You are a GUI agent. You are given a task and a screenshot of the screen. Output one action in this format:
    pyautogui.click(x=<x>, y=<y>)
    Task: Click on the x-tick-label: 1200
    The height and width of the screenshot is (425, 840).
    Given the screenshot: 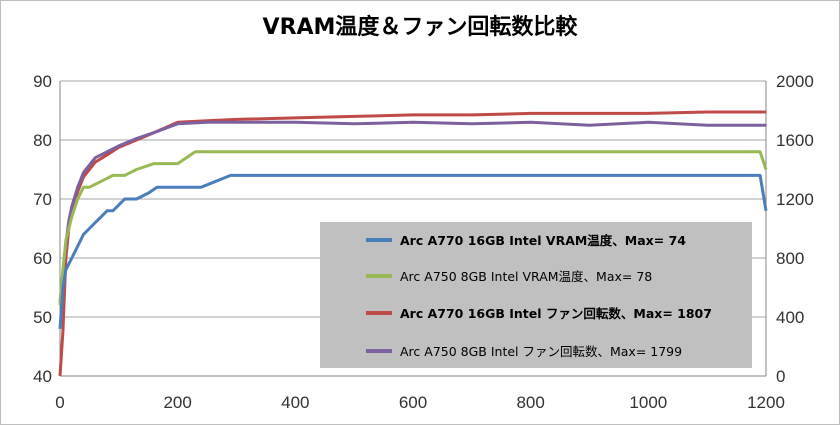 What is the action you would take?
    pyautogui.click(x=766, y=402)
    